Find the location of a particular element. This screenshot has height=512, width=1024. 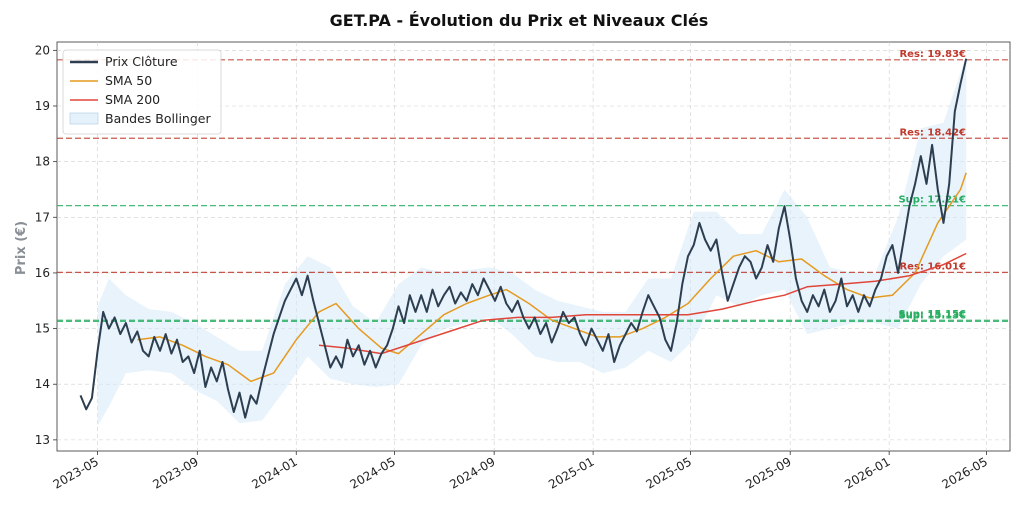

resistance-level-label: Res: 19.83€ is located at coordinates (932, 54).